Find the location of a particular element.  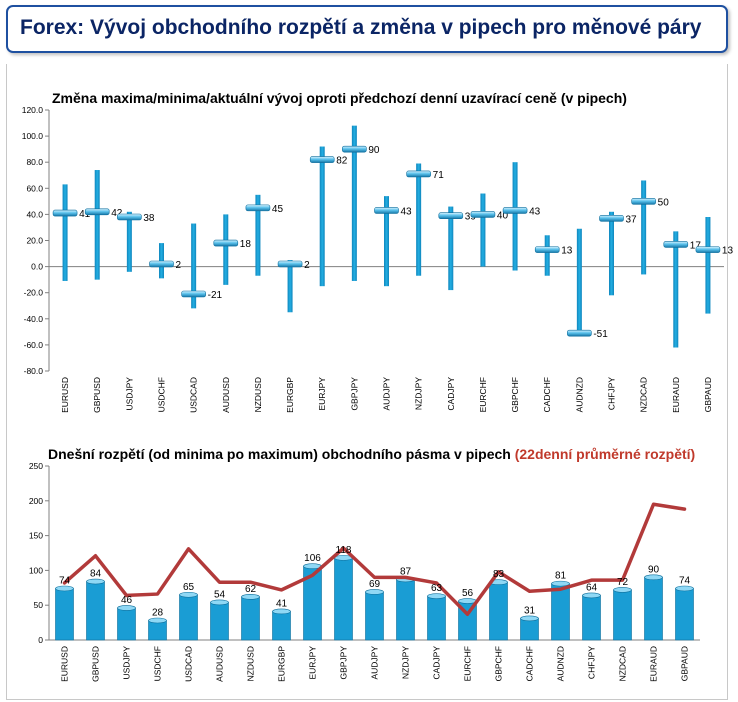

current-value-label: 38 is located at coordinates (149, 218).